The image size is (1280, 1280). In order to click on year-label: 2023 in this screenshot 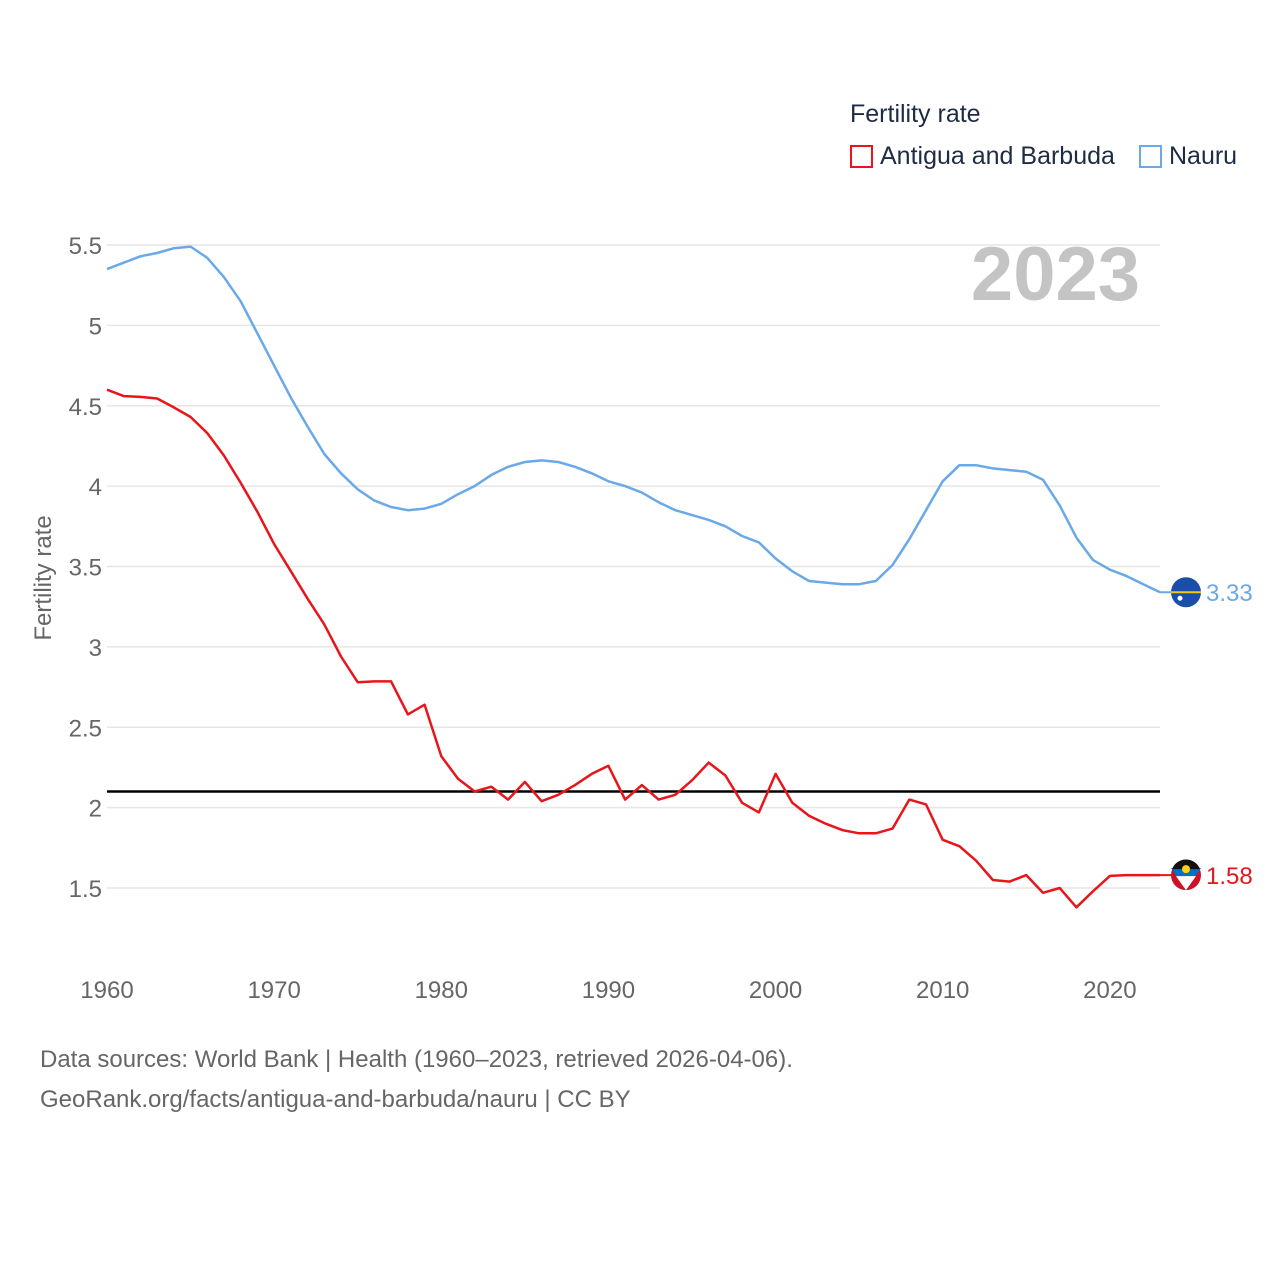, I will do `click(1055, 274)`.